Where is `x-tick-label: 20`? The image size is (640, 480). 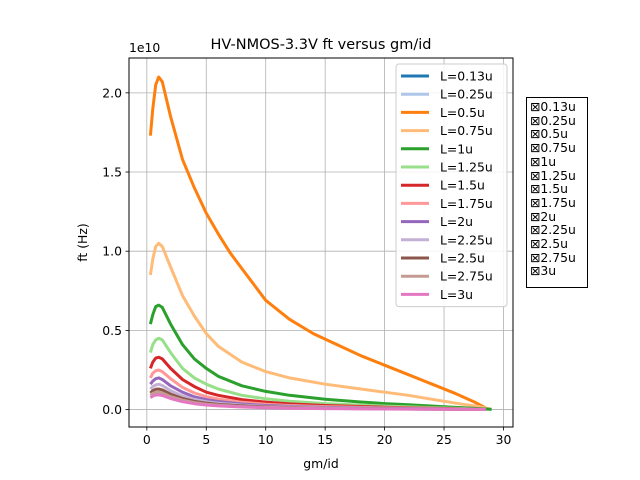 x-tick-label: 20 is located at coordinates (385, 439).